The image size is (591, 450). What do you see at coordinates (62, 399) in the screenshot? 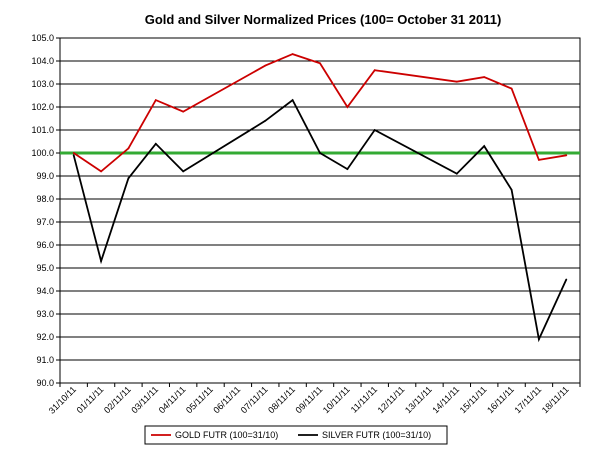
I see `x-tick-label: 31/10/11` at bounding box center [62, 399].